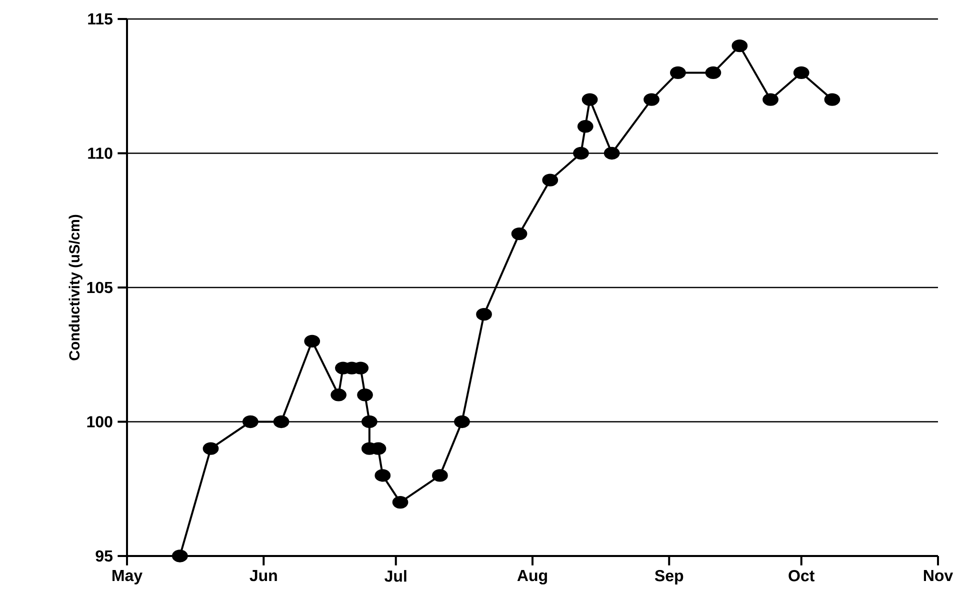 This screenshot has height=611, width=965. I want to click on y-tick-label: 105, so click(100, 288).